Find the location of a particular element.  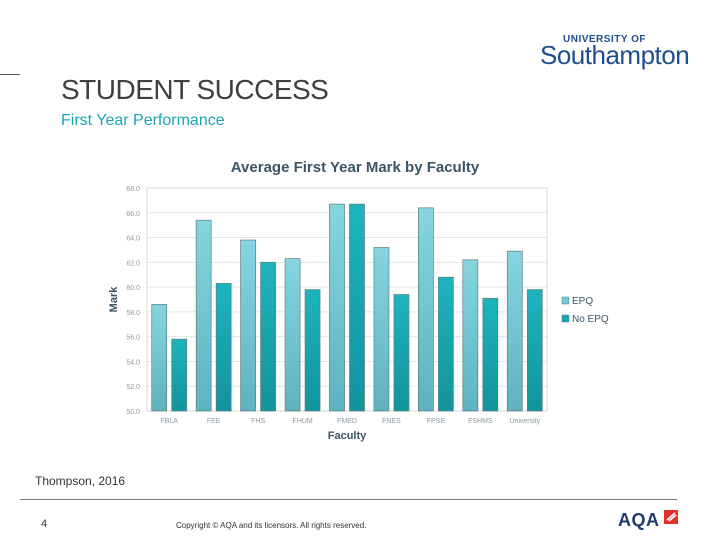

y-tick-label: 66.0 is located at coordinates (133, 214).